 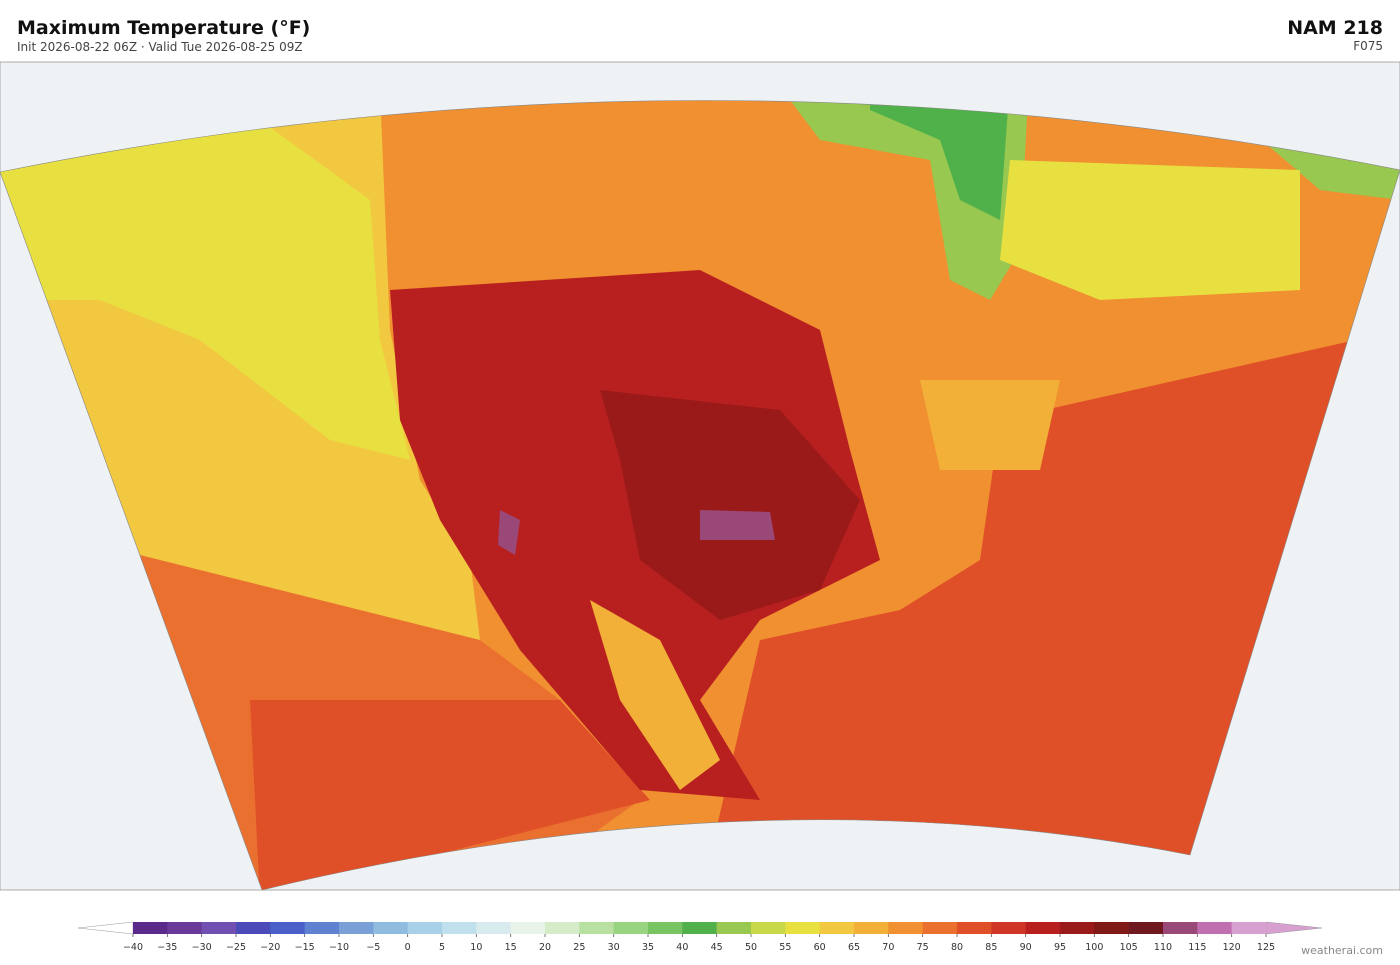 I want to click on colorbar-tick-label: 30, so click(x=614, y=947).